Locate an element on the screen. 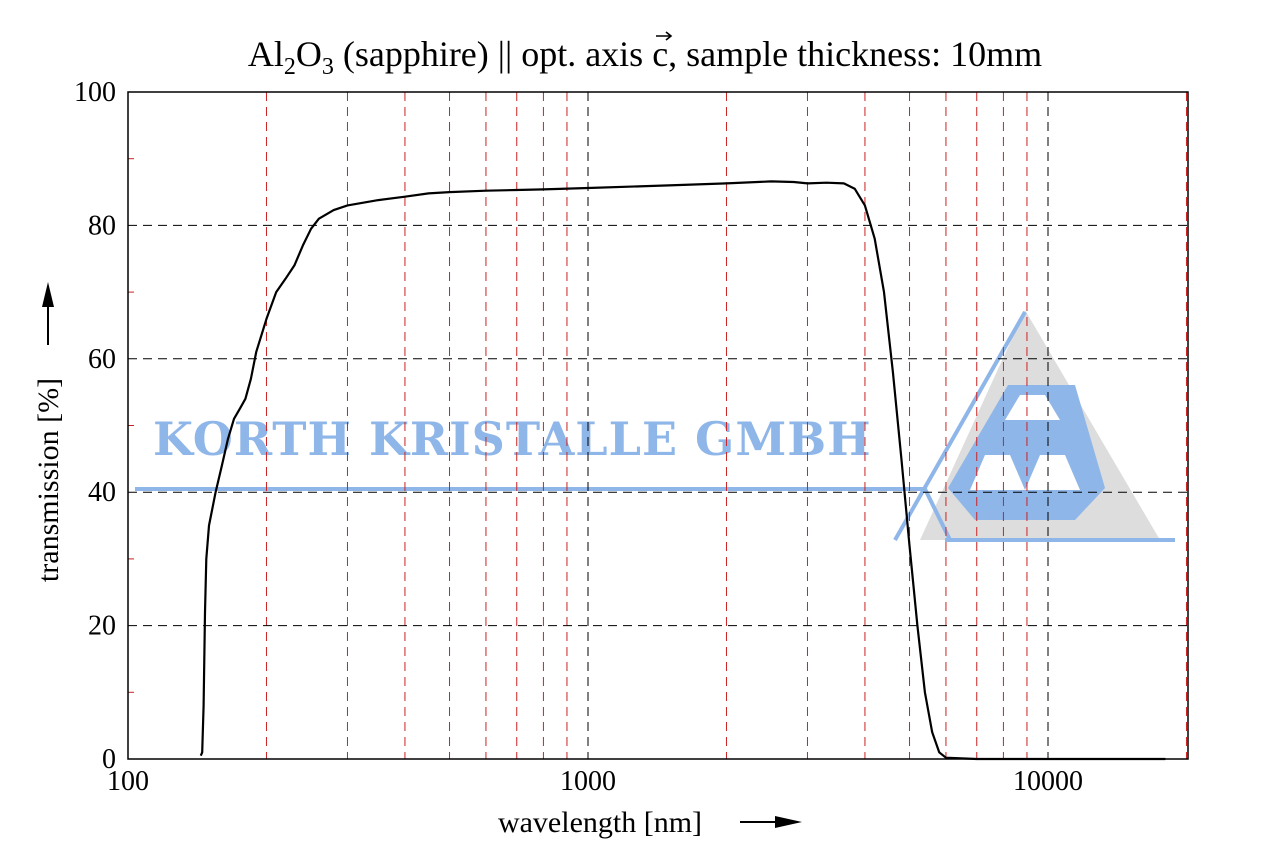 Image resolution: width=1263 pixels, height=842 pixels. watermark-line is located at coordinates (543, 514).